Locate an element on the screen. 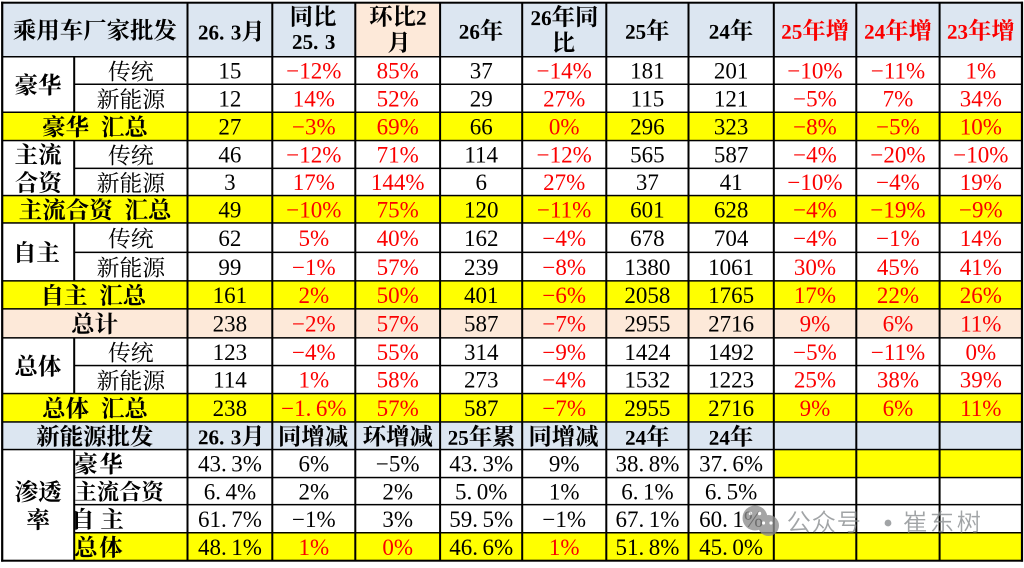  svg-text: 5% is located at coordinates (313, 238).